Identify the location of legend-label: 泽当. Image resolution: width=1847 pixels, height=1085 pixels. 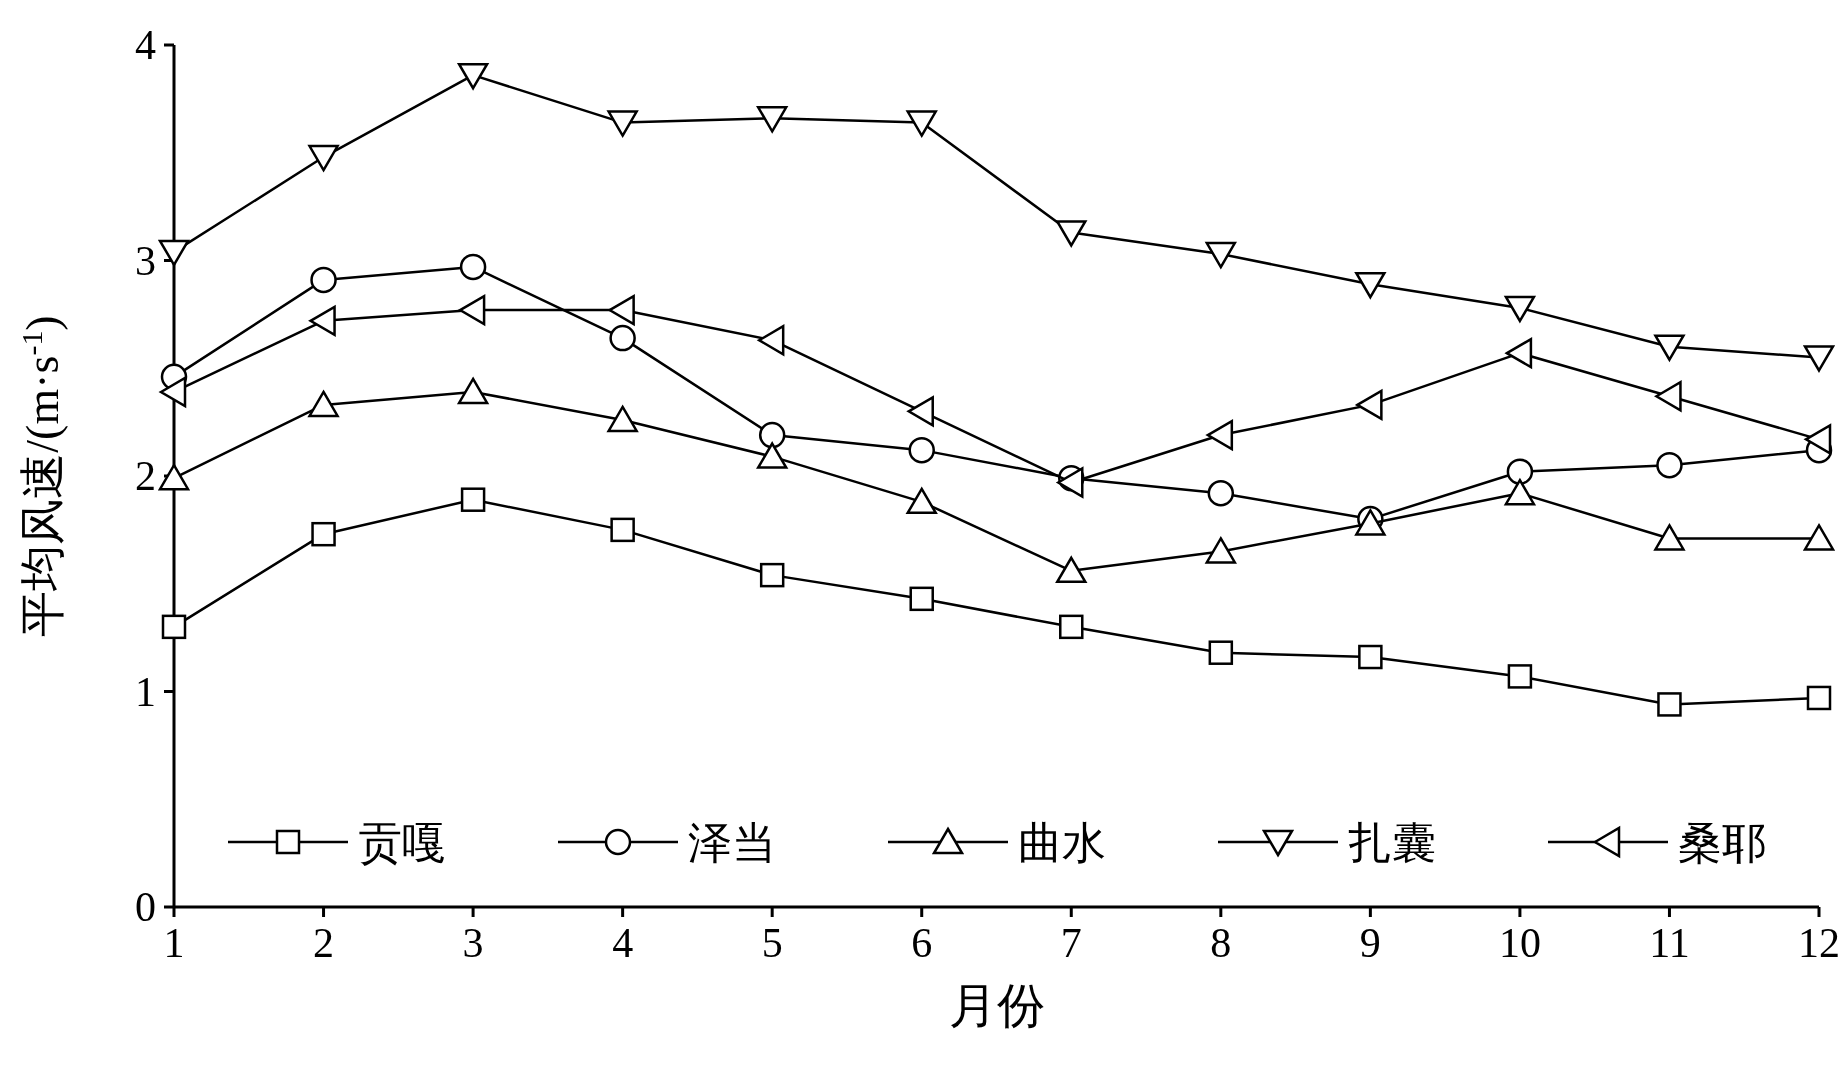
(732, 843).